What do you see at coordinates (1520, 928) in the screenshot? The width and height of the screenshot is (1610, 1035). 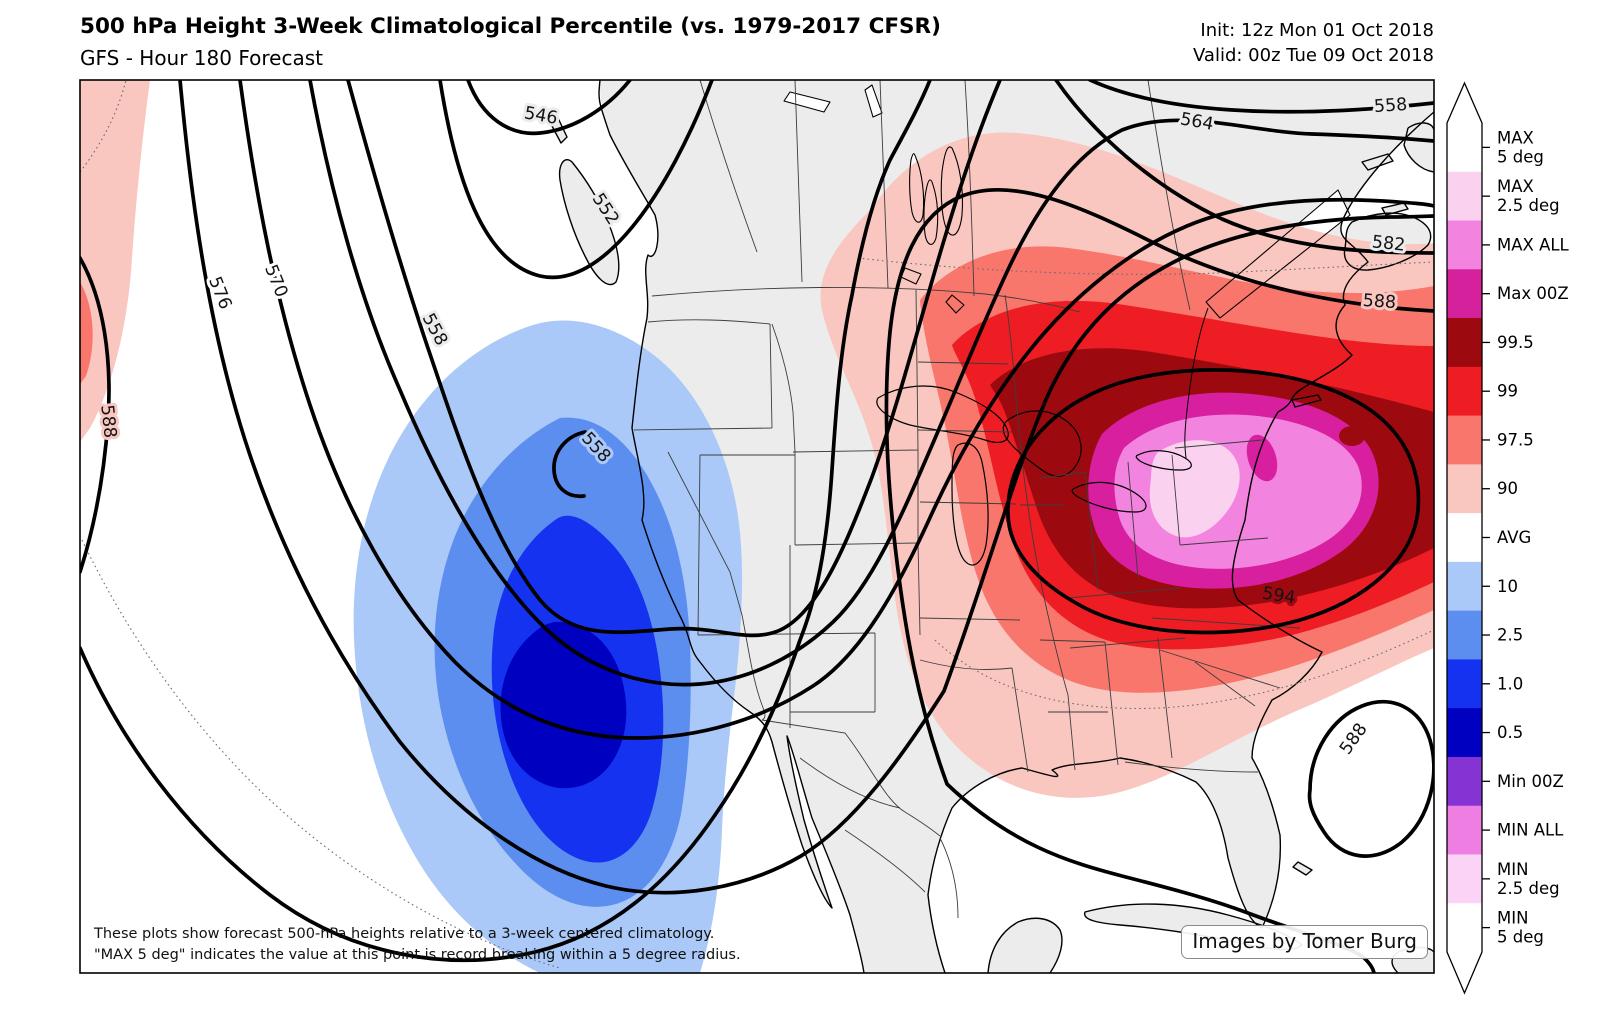 I see `colorbar-label: MIN 5 deg` at bounding box center [1520, 928].